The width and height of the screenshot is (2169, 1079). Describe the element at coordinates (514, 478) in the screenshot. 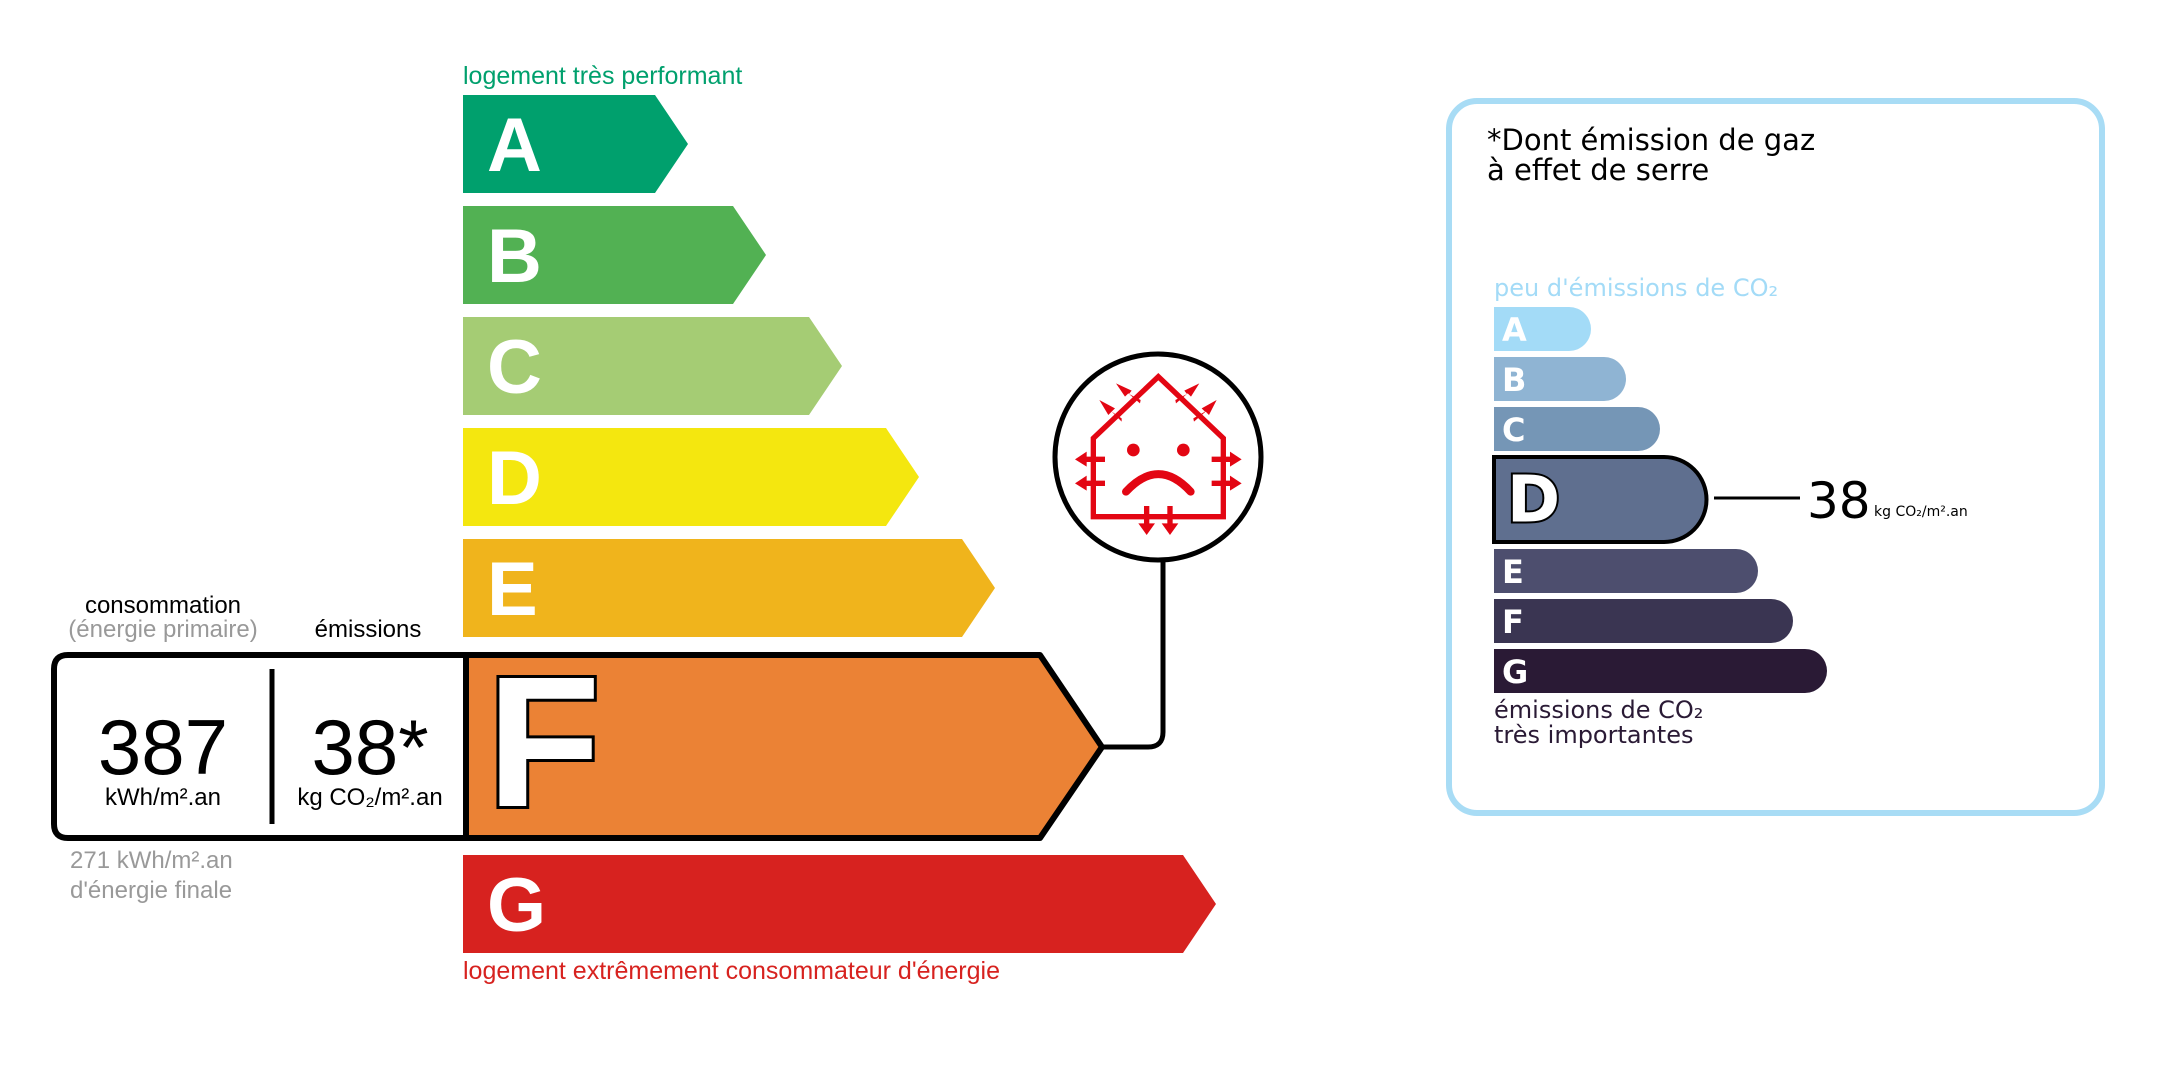

I see `energy-bar-letter: D` at that location.